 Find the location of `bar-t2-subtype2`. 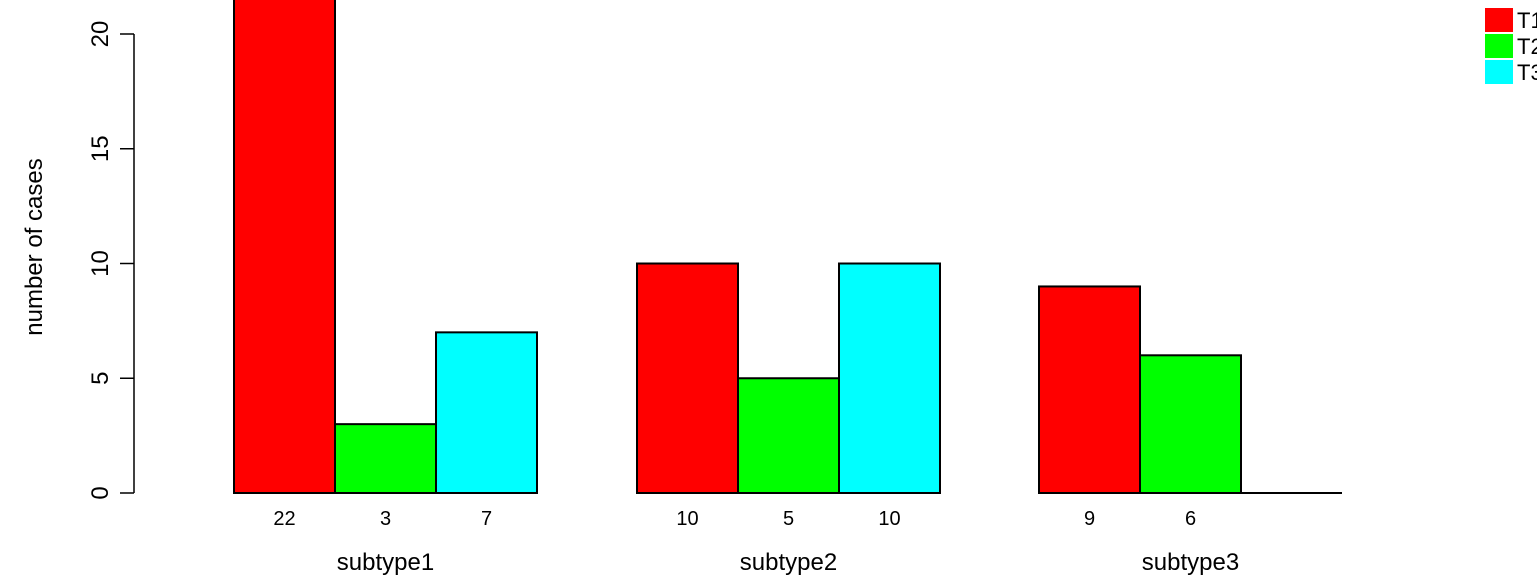

bar-t2-subtype2 is located at coordinates (788, 435).